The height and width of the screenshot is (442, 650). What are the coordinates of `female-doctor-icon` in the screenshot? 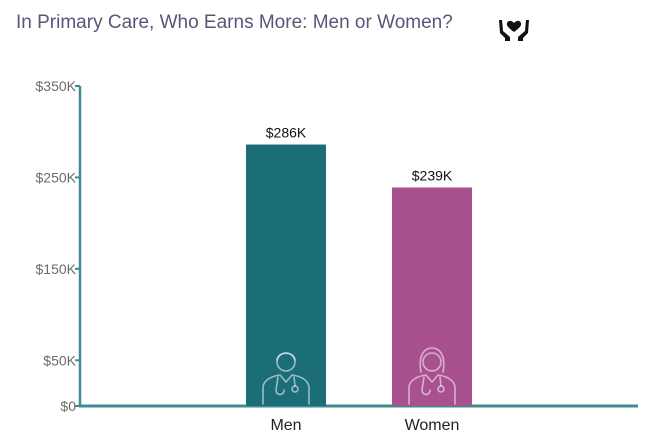 It's located at (432, 376).